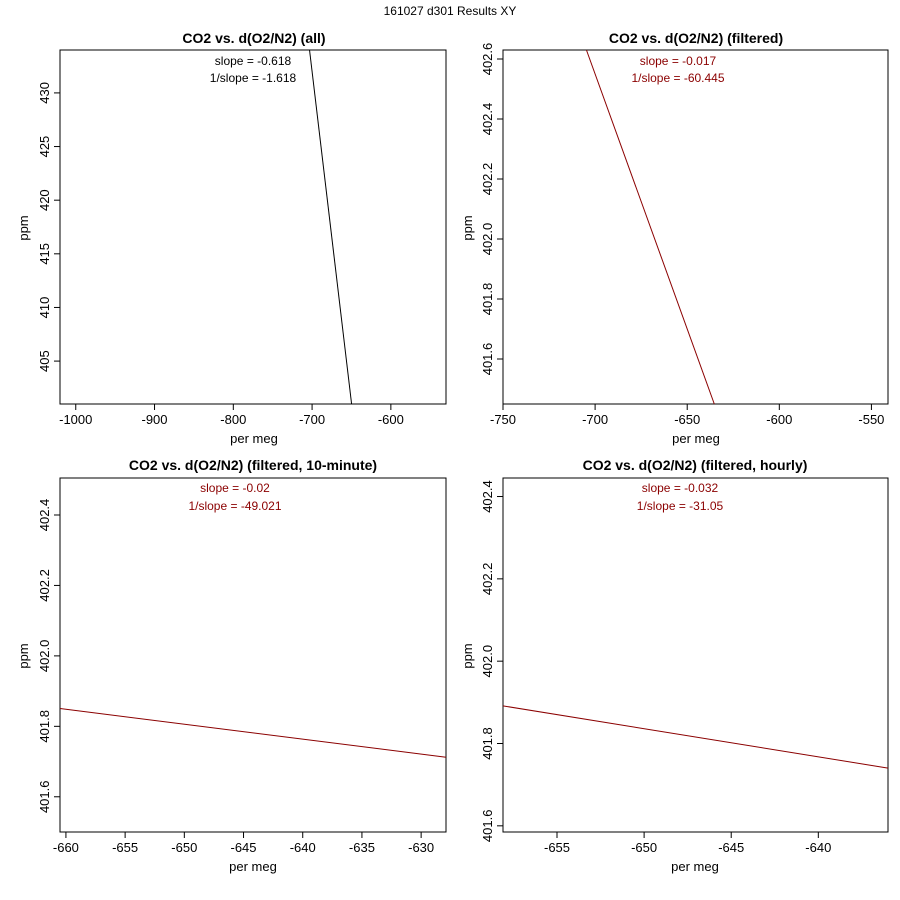  What do you see at coordinates (421, 847) in the screenshot?
I see `x-tick-label: -630` at bounding box center [421, 847].